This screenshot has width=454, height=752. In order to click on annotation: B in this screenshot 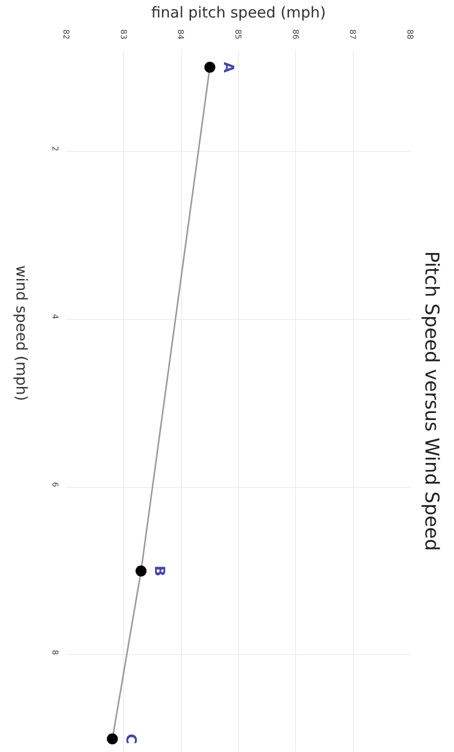, I will do `click(159, 571)`.